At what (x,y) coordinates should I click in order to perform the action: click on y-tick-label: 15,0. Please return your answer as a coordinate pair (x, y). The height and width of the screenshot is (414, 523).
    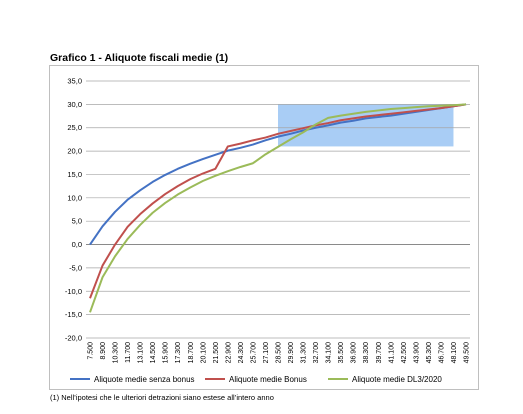
    Looking at the image, I should click on (74, 174).